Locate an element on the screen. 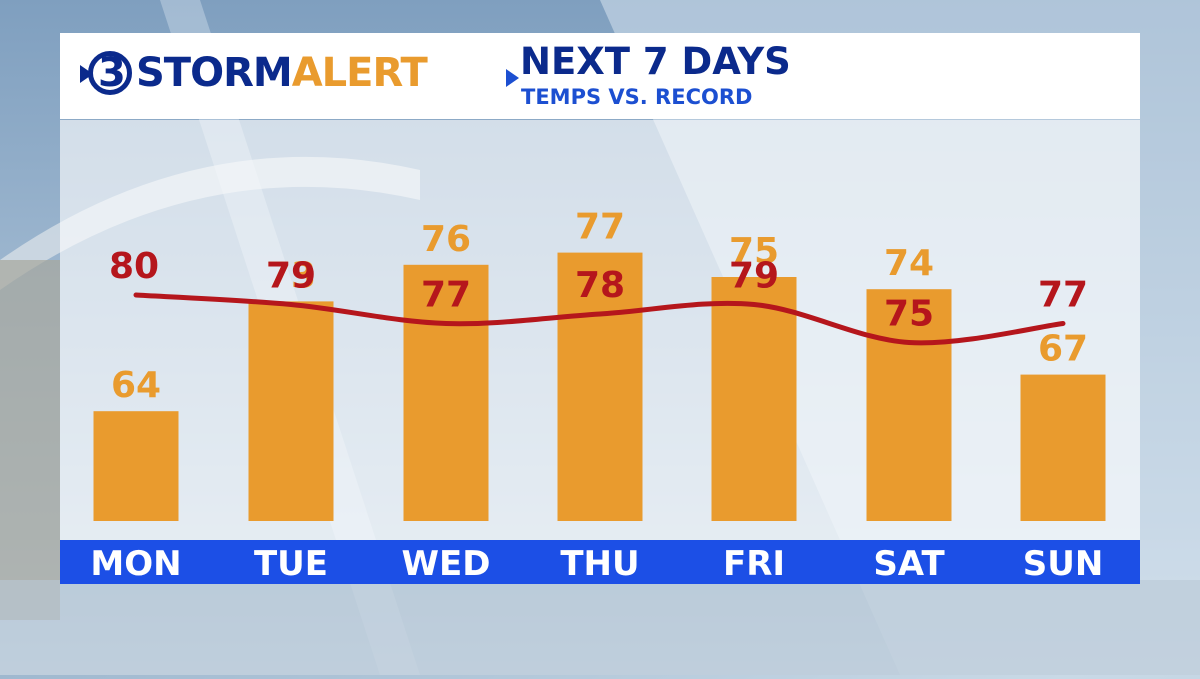 The image size is (1200, 679). storm-alert-logo: 3 STORMALERT is located at coordinates (330, 76).